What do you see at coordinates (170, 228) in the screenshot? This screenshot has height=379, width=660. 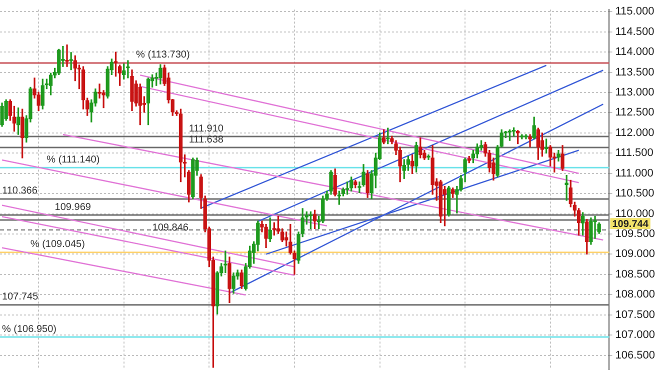 I see `ref-line-label: 109.846` at bounding box center [170, 228].